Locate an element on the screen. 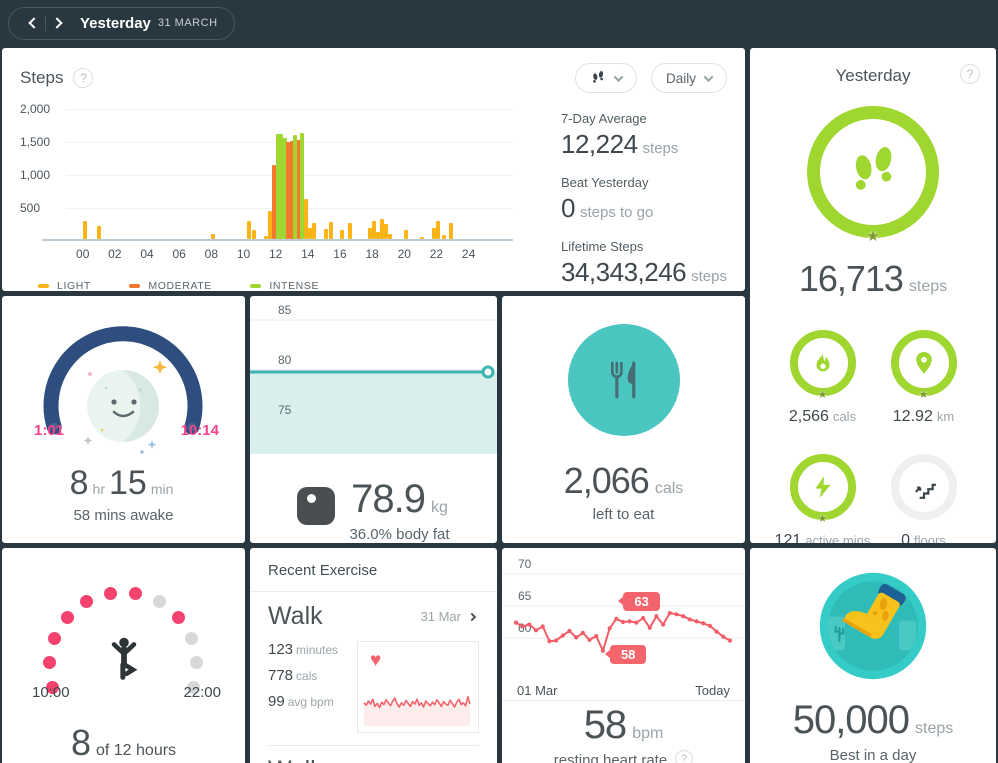 Image resolution: width=998 pixels, height=763 pixels. calories-tile: 2,066 cals left to eat is located at coordinates (623, 419).